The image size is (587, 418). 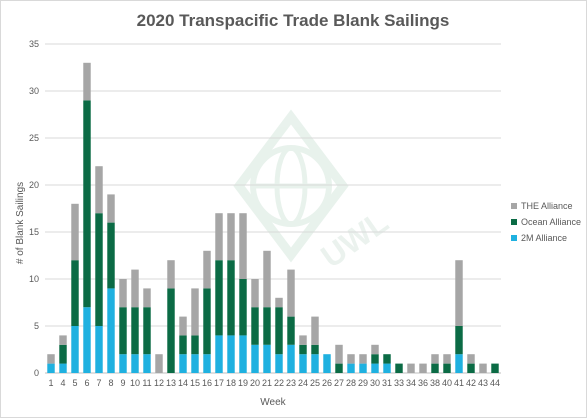 What do you see at coordinates (63, 368) in the screenshot?
I see `bar-week-4-2m-alliance` at bounding box center [63, 368].